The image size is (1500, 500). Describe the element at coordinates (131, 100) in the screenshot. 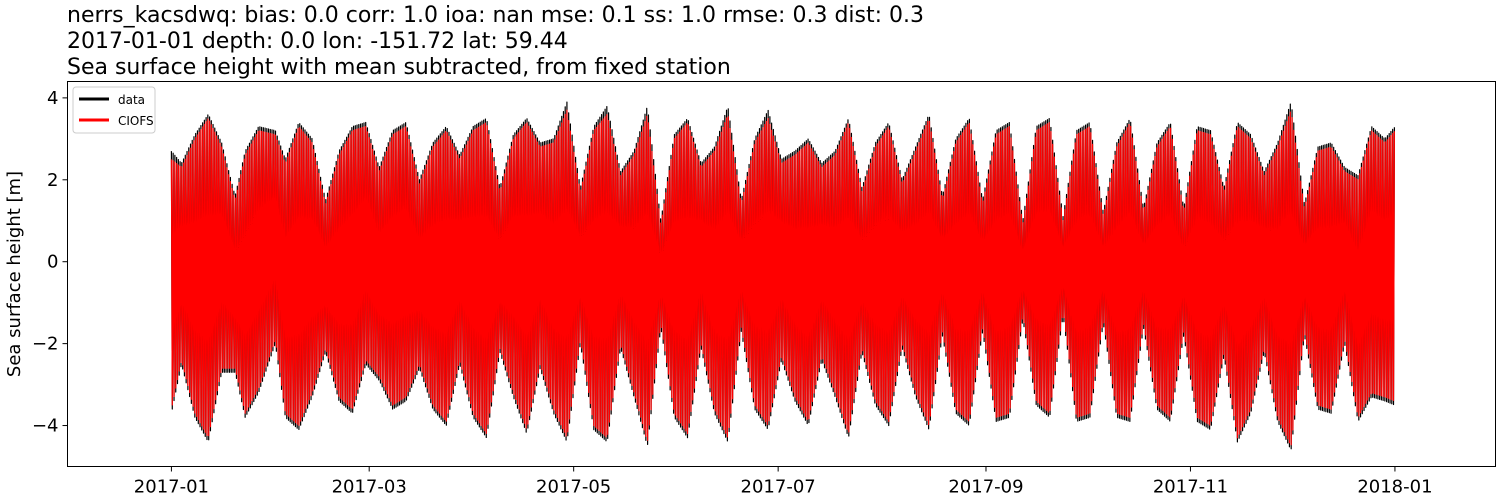

I see `legend-data-label: data` at that location.